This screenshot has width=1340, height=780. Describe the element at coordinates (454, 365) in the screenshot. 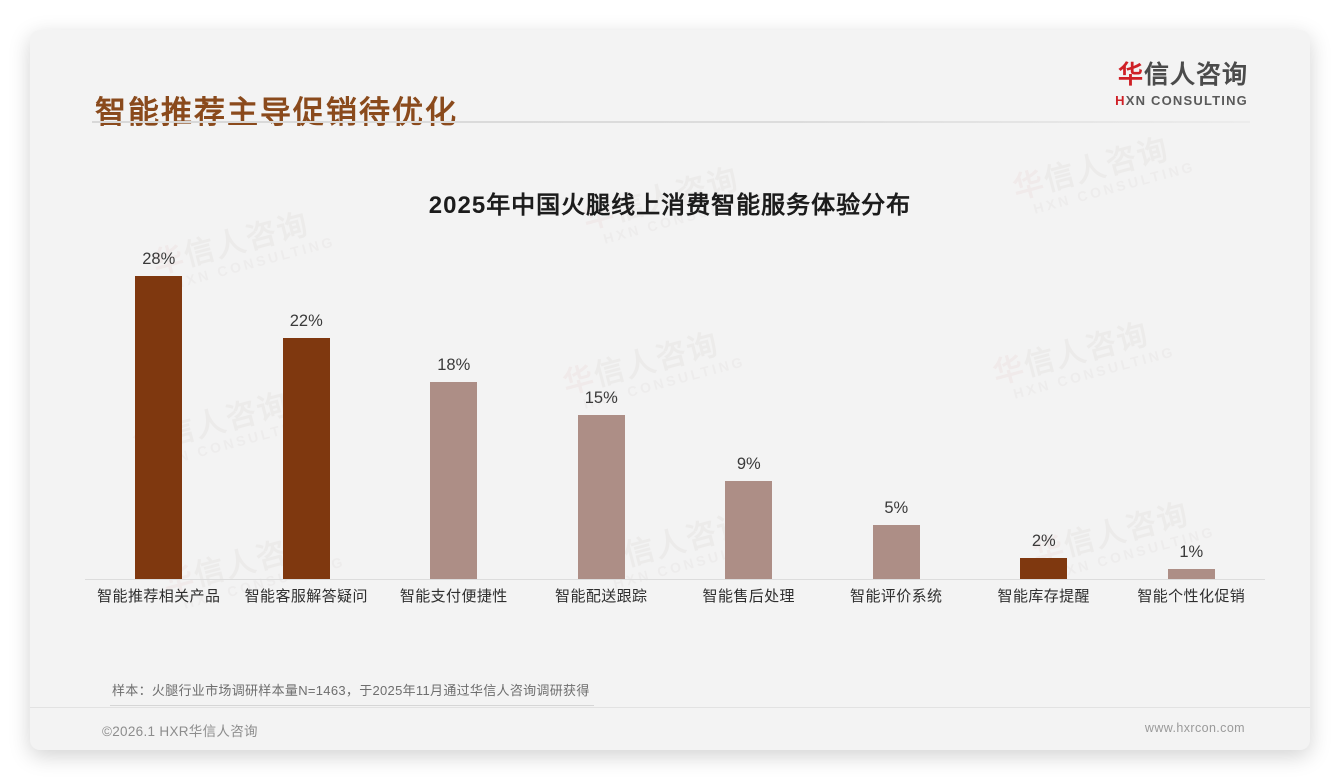

I see `bar-value-label: 18%` at that location.